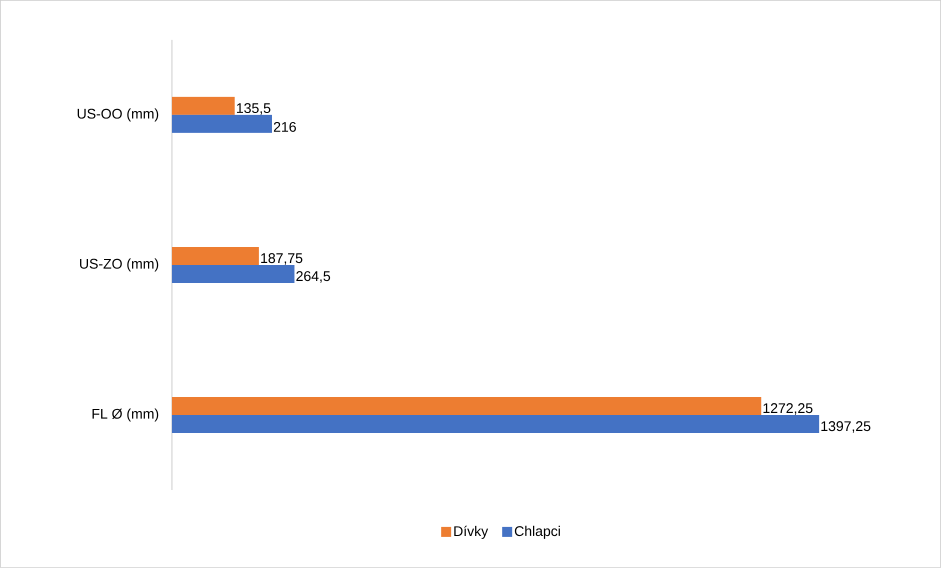 Image resolution: width=941 pixels, height=568 pixels. I want to click on y-tick-label: US-ZO (mm), so click(119, 265).